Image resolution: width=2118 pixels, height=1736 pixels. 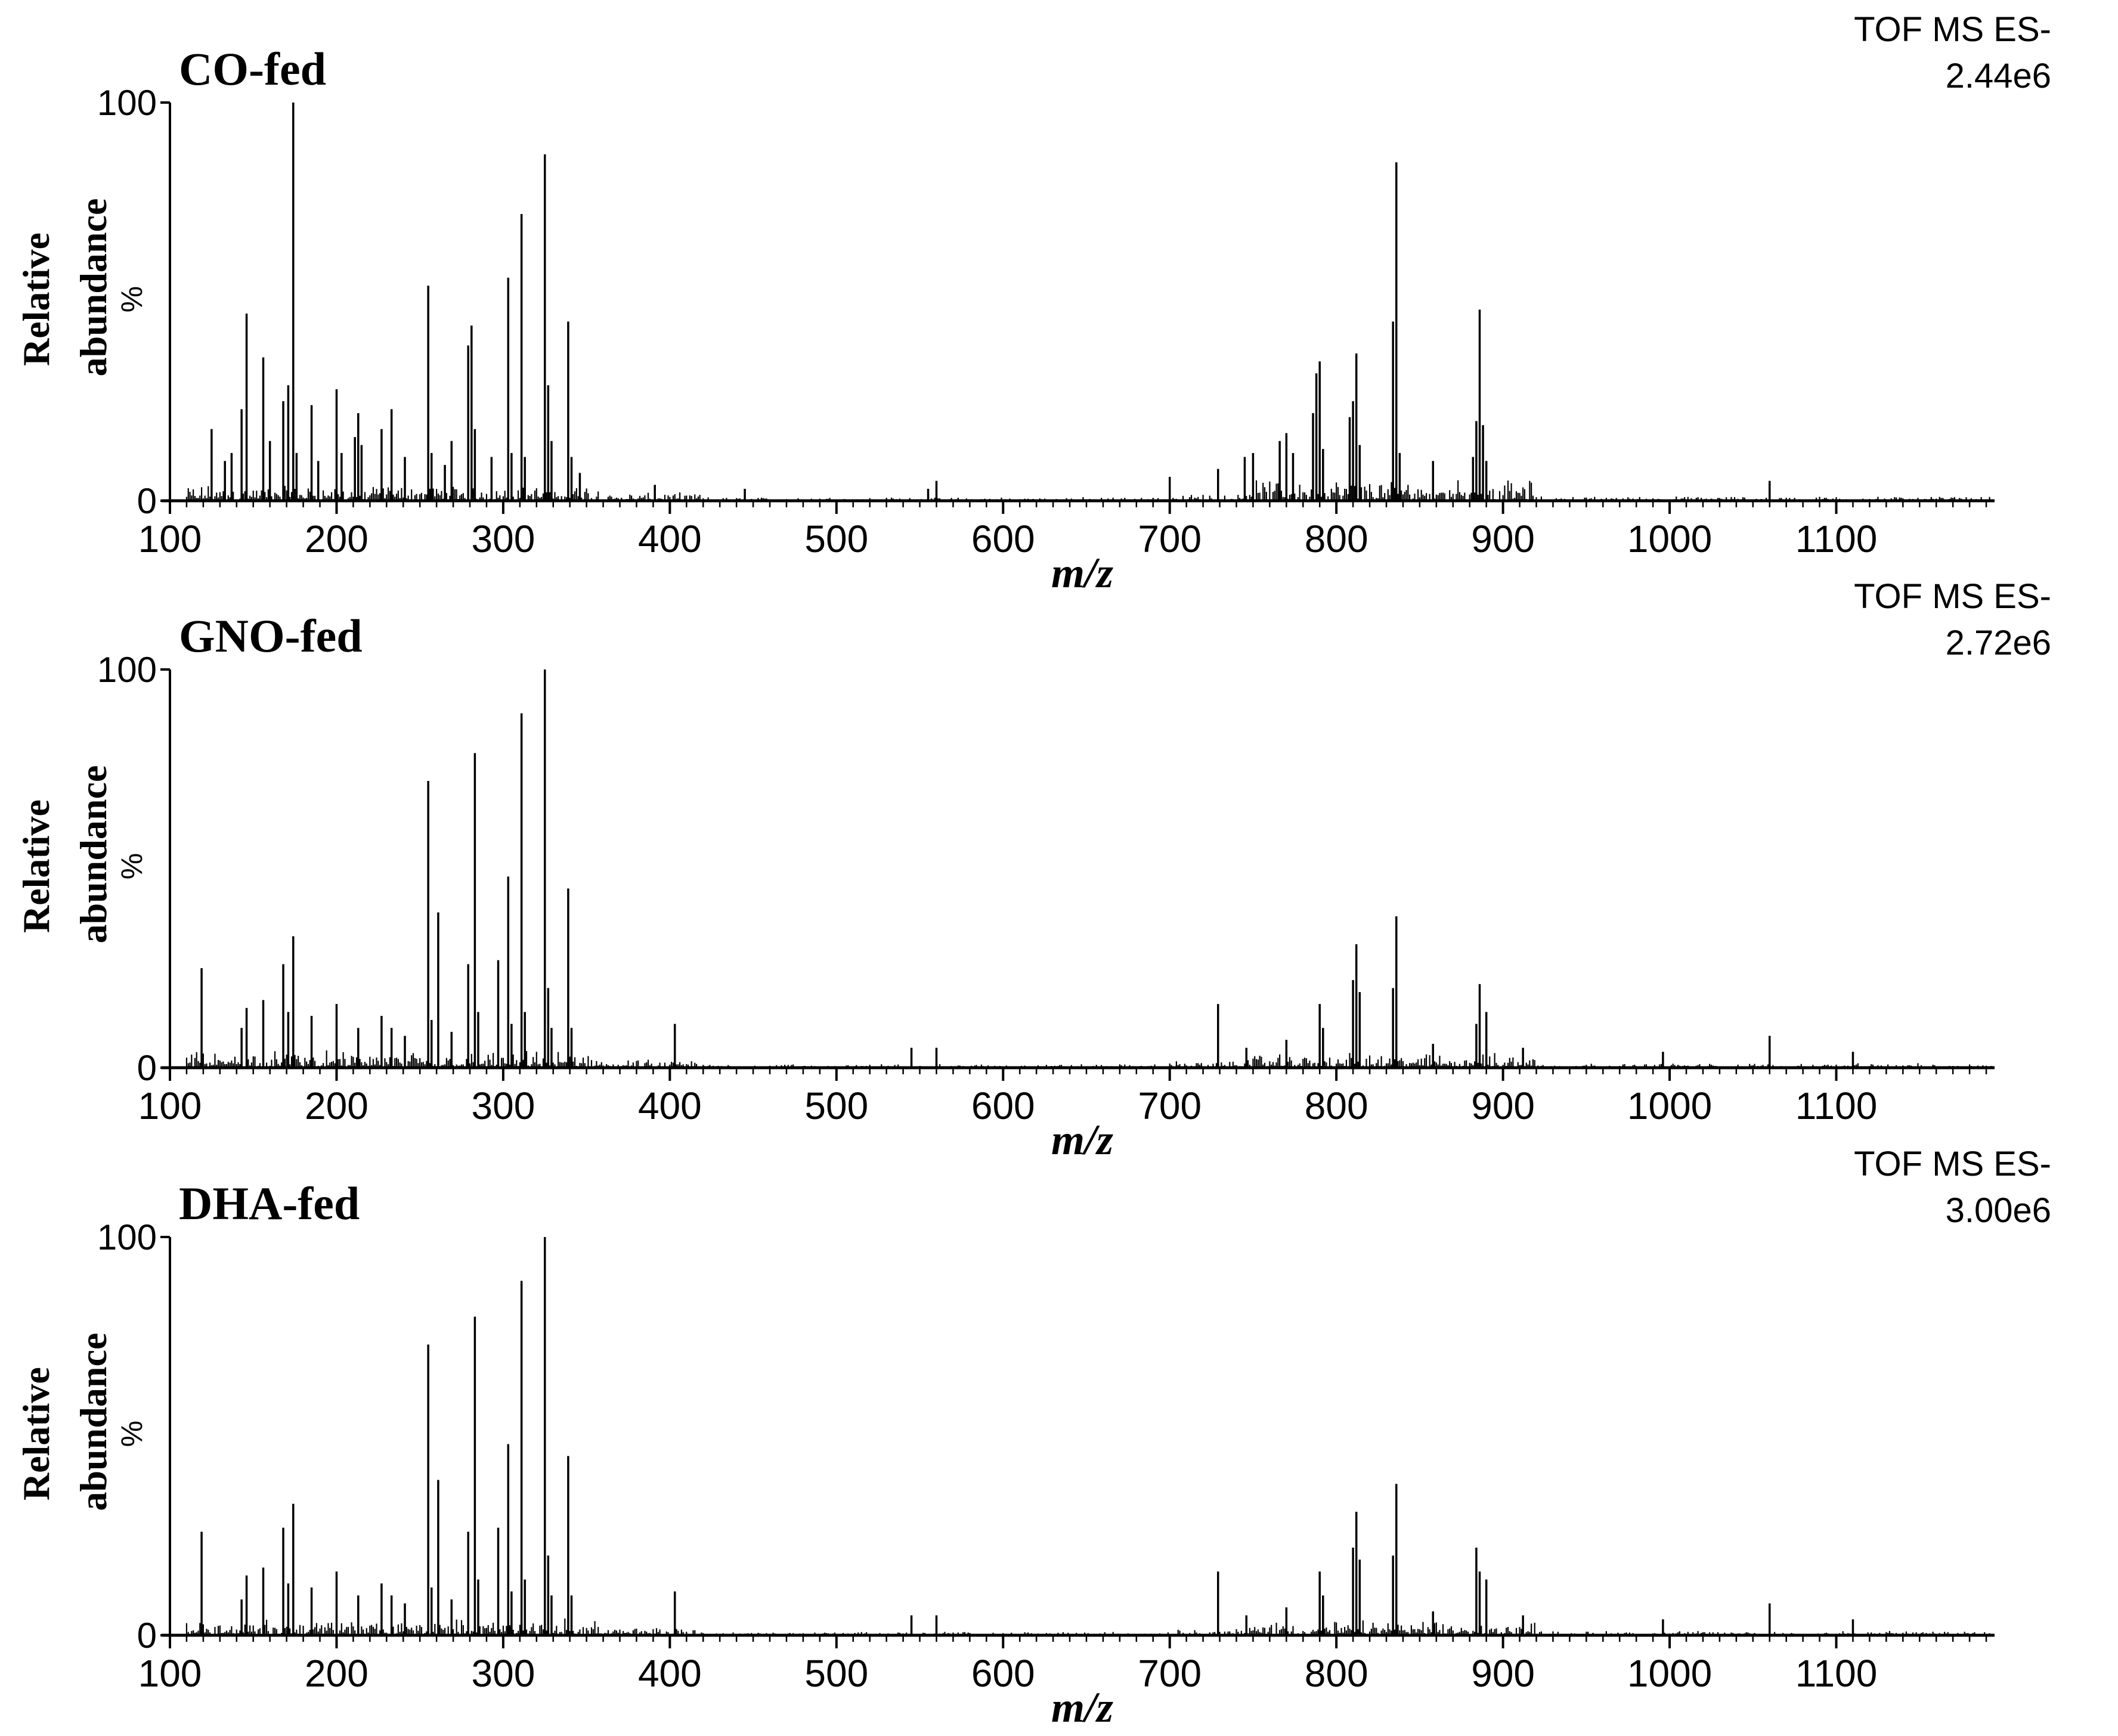 What do you see at coordinates (1998, 1210) in the screenshot?
I see `intensity-label: 3.00e6` at bounding box center [1998, 1210].